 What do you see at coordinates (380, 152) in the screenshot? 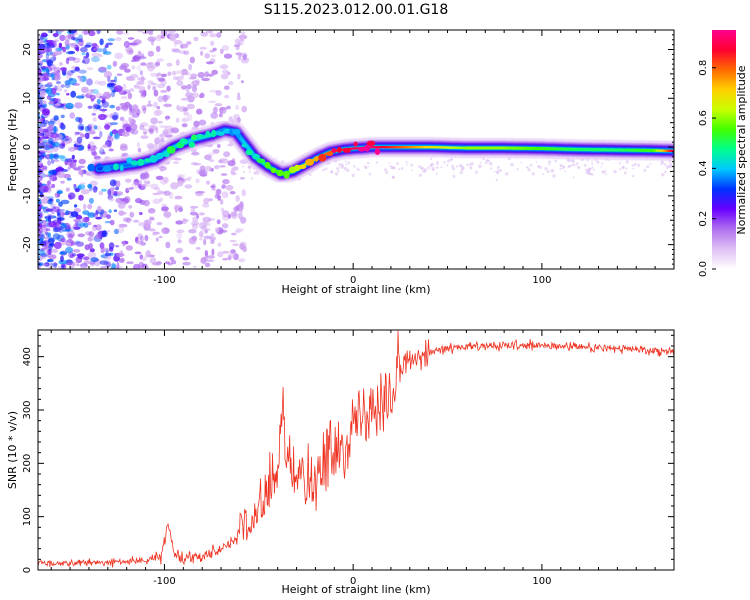
I see `spectral-ridge` at bounding box center [380, 152].